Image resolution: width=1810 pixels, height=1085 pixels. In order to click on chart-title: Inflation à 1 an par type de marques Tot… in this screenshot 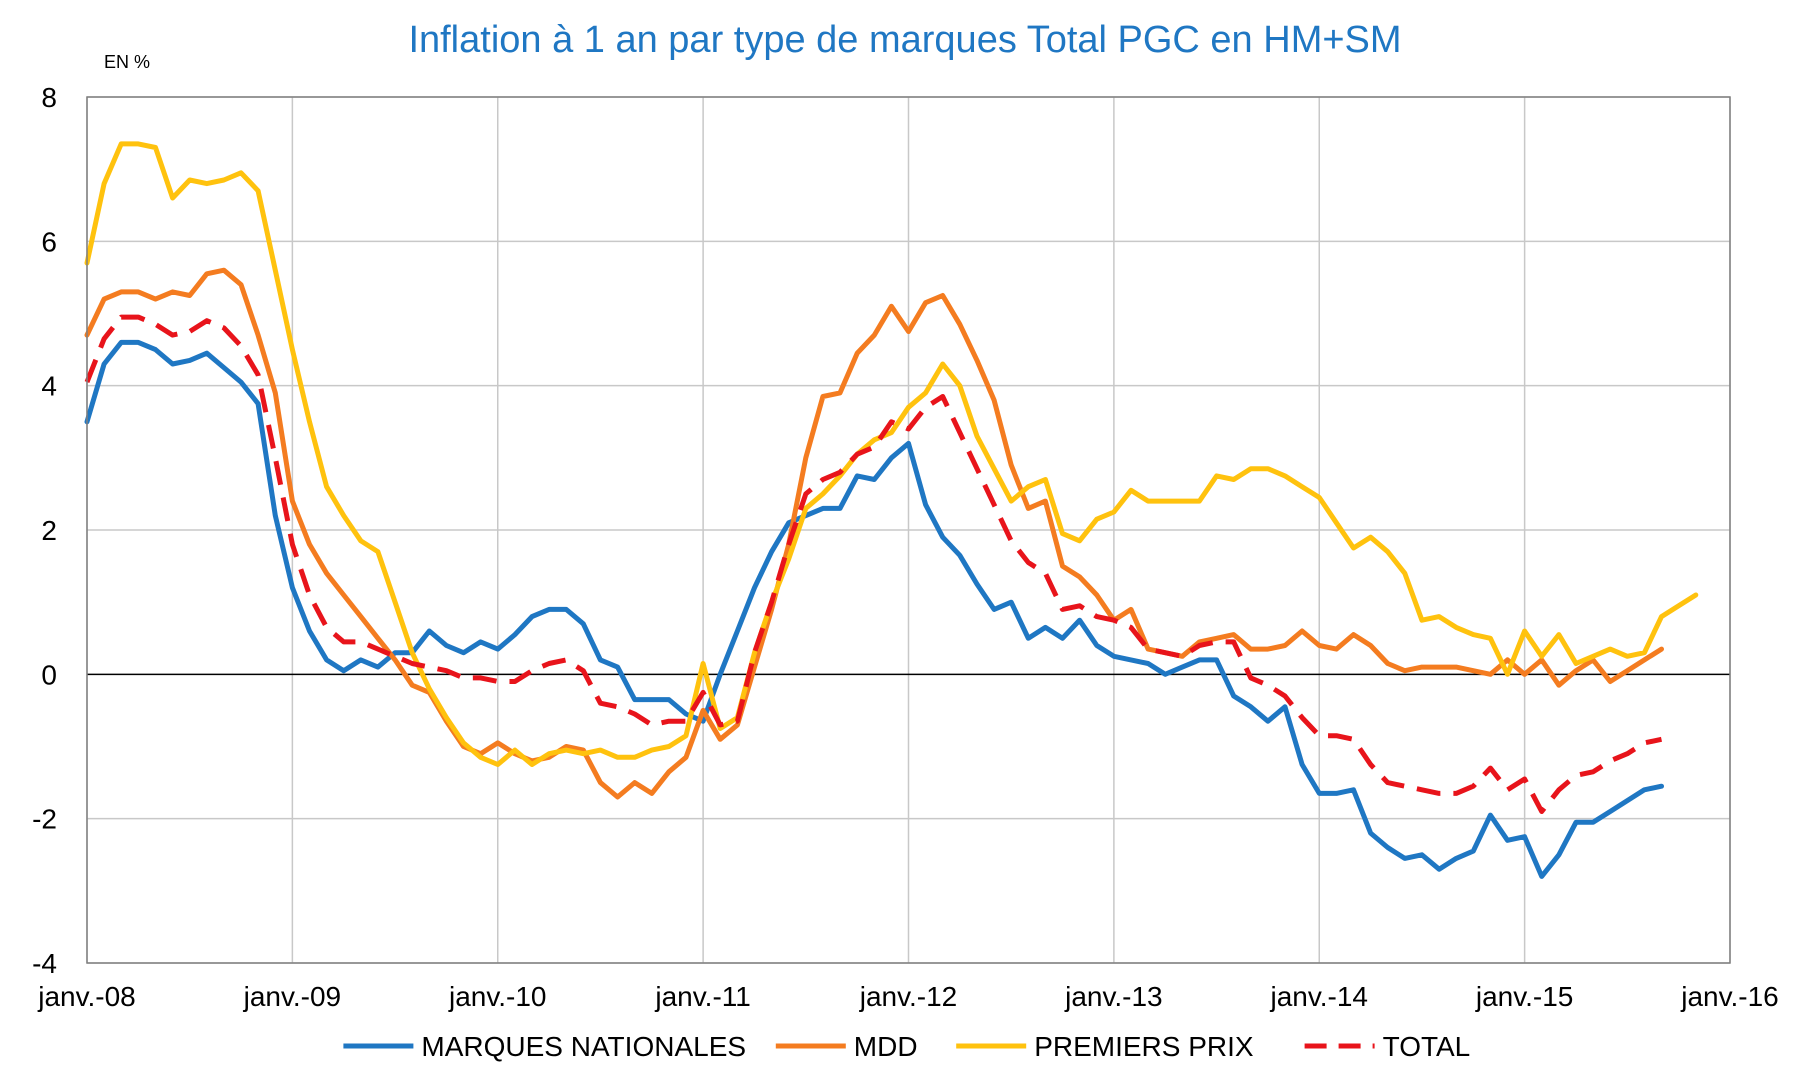, I will do `click(904, 40)`.